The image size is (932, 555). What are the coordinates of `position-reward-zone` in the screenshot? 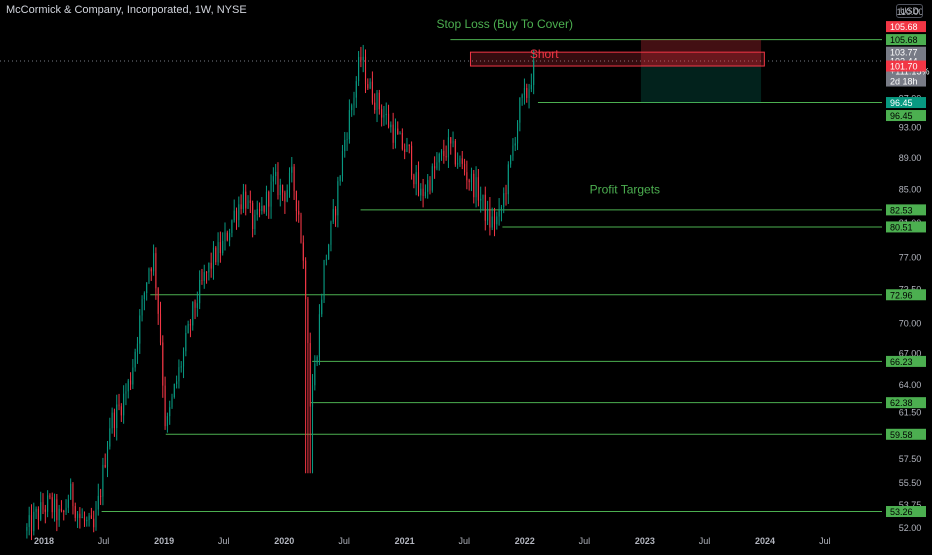 It's located at (701, 84).